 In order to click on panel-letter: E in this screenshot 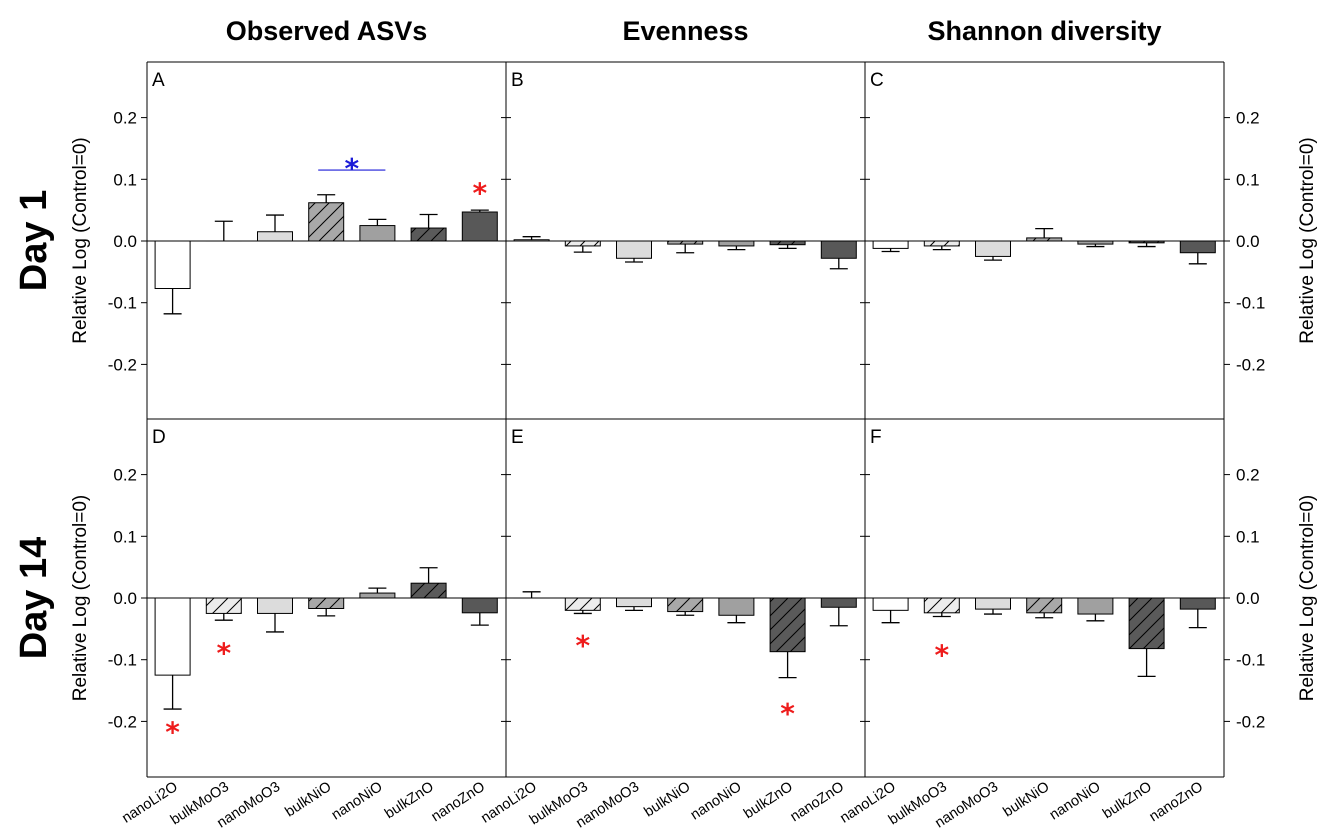, I will do `click(517, 437)`.